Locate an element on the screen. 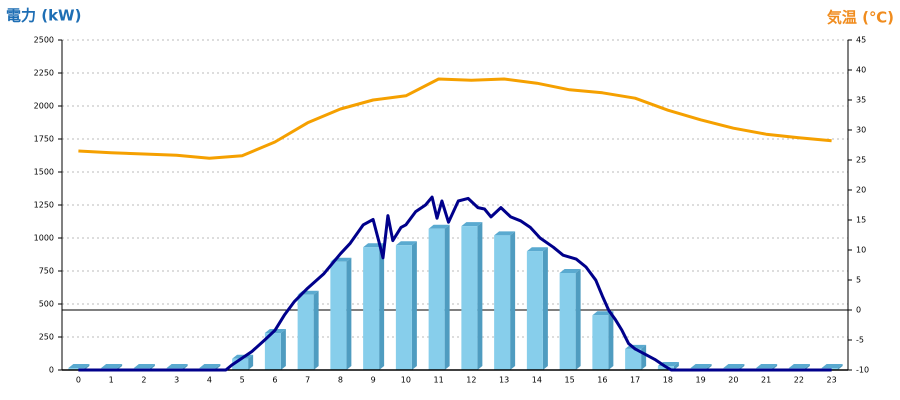 This screenshot has width=900, height=400. x-tick-label: 12 is located at coordinates (471, 380).